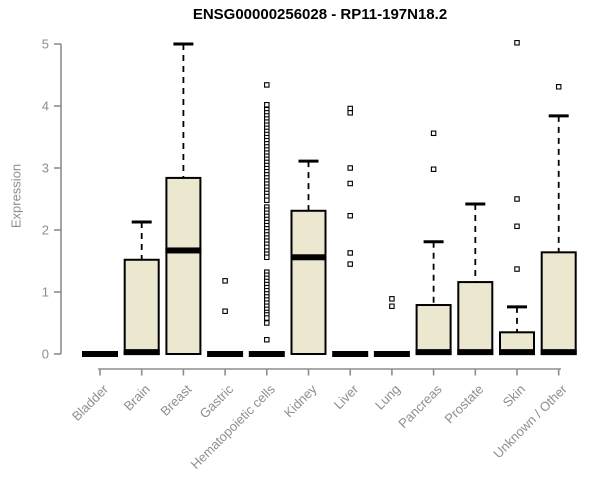 This screenshot has height=500, width=600. Describe the element at coordinates (217, 401) in the screenshot. I see `x-tick-label-gastric: Gastric` at that location.